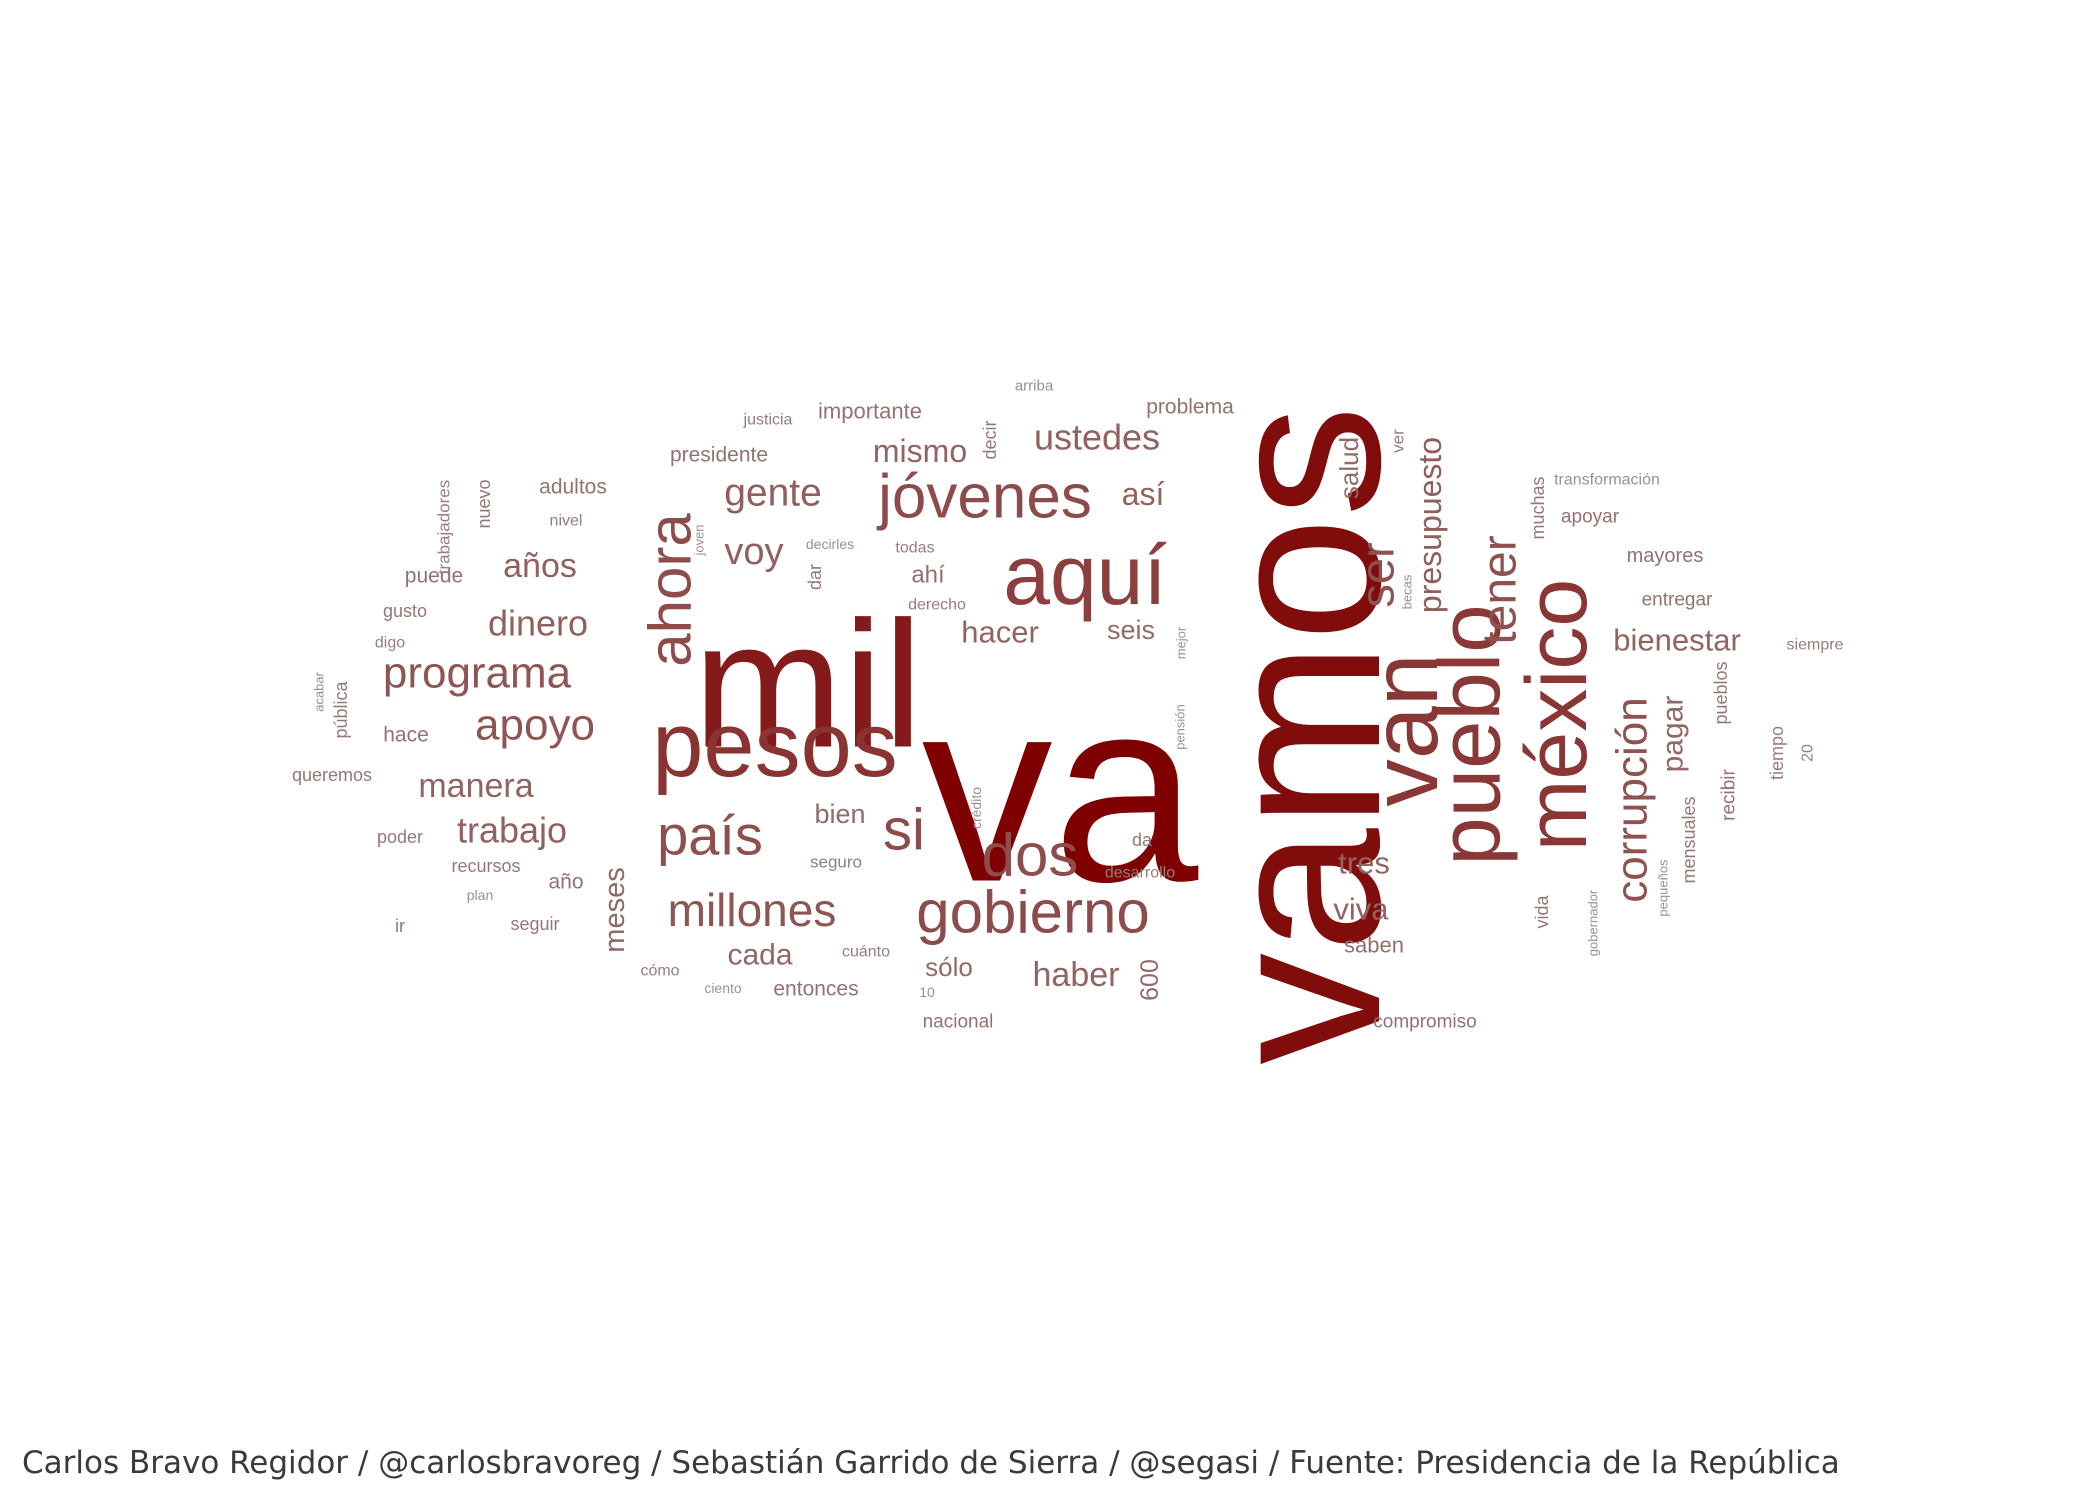  What do you see at coordinates (1538, 507) in the screenshot?
I see `word-69: muchas` at bounding box center [1538, 507].